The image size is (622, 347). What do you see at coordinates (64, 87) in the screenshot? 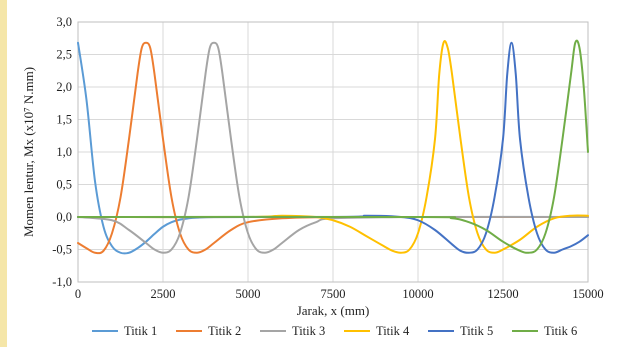
I see `y-tick-label: 2,0` at bounding box center [64, 87].